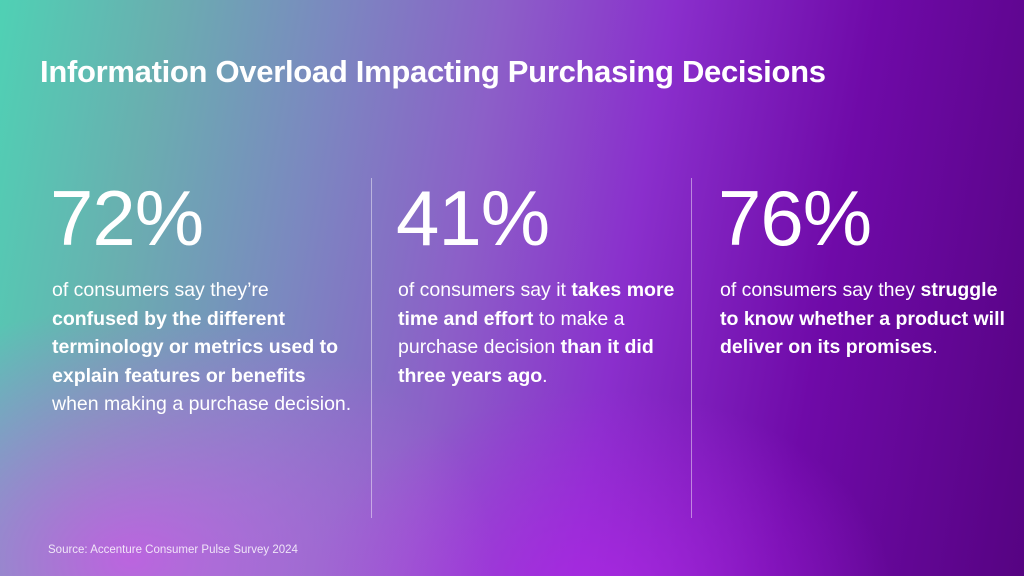 This screenshot has width=1024, height=576. I want to click on stat-value: 76%, so click(795, 218).